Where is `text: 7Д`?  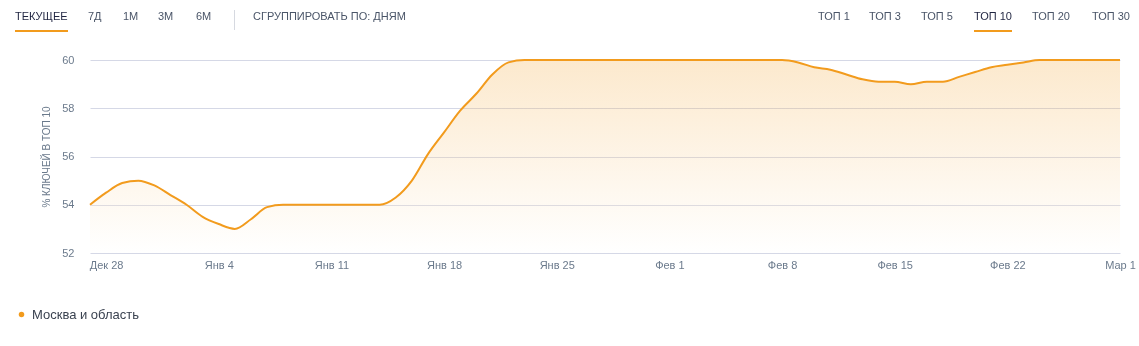
text: 7Д is located at coordinates (95, 17).